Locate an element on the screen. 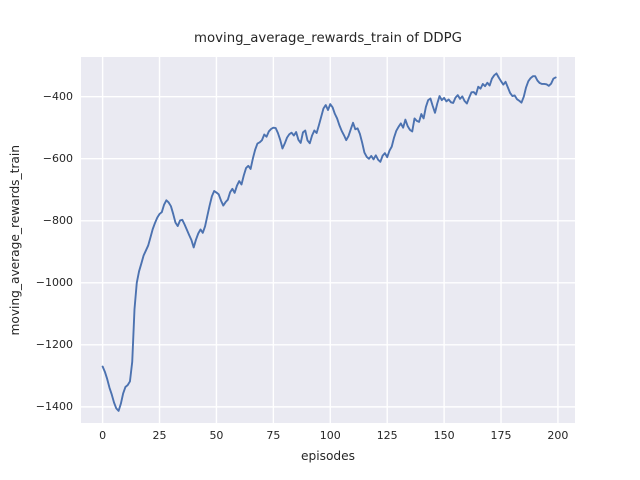 Image resolution: width=640 pixels, height=480 pixels. x-tick-label: 125 is located at coordinates (387, 435).